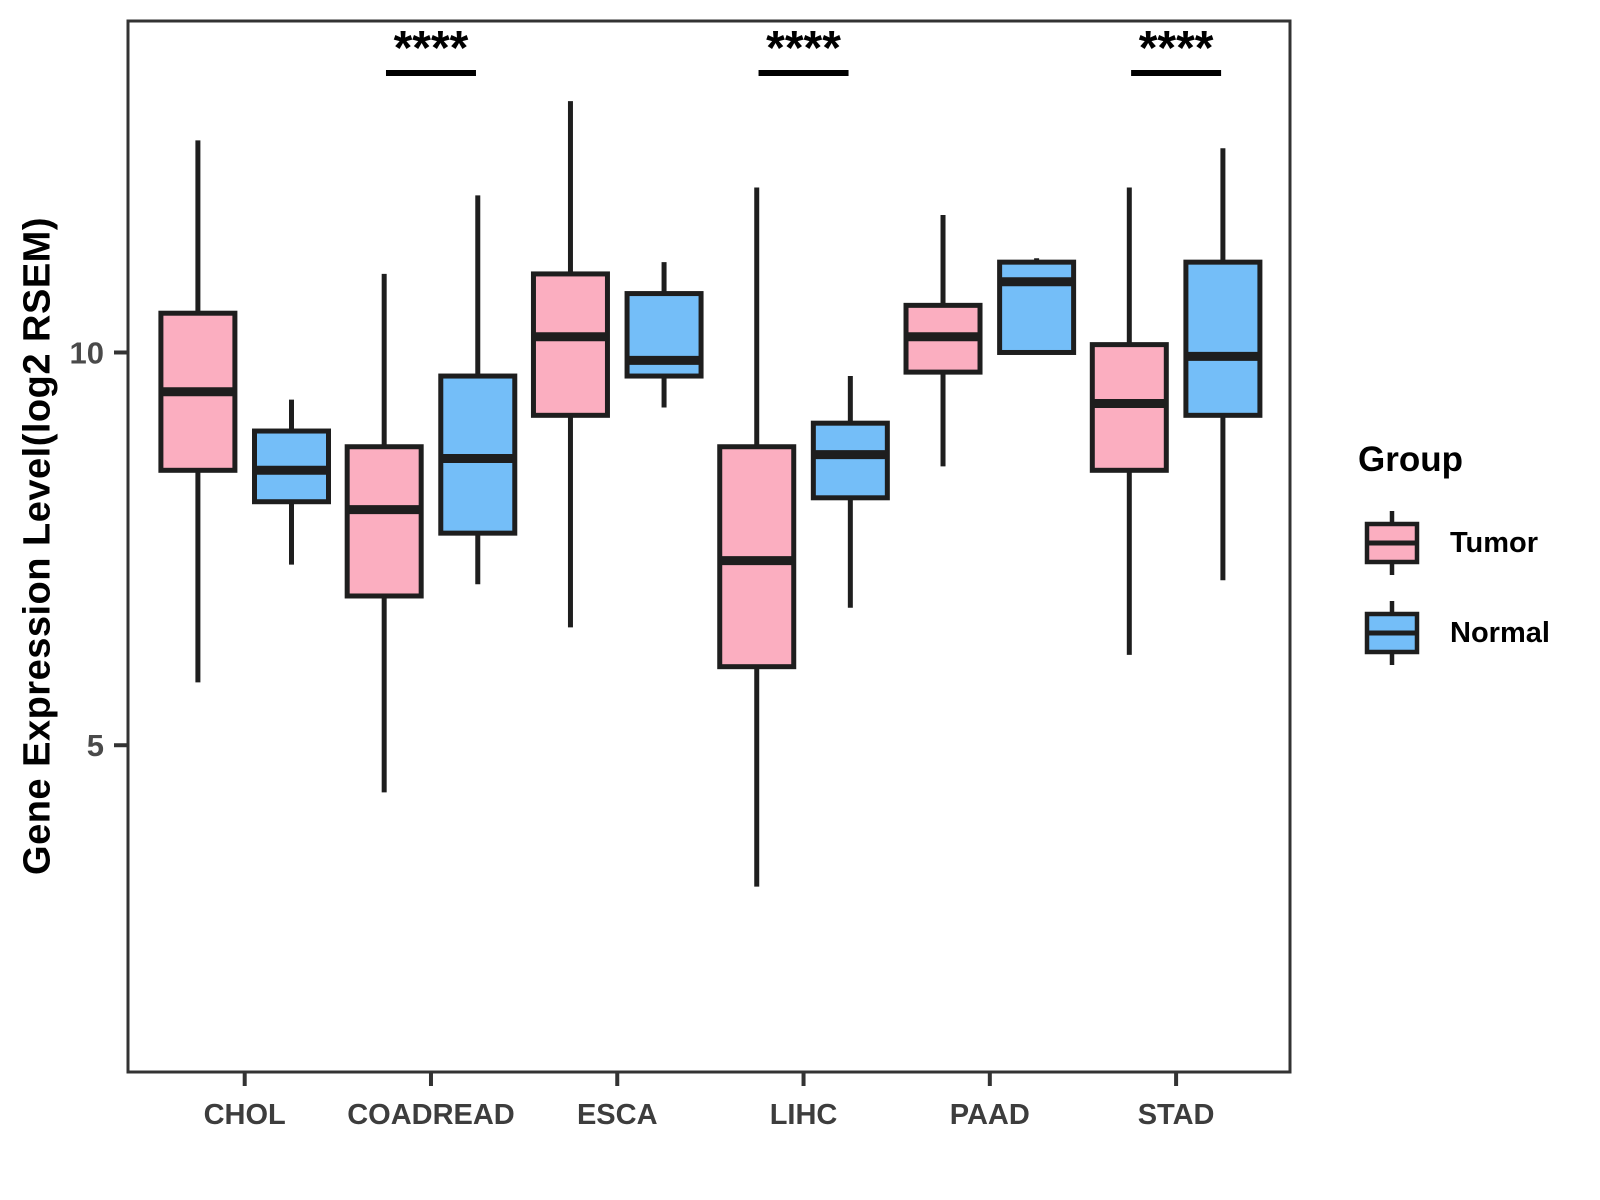 The height and width of the screenshot is (1200, 1600). I want to click on significance-marker-lihc, so click(803, 73).